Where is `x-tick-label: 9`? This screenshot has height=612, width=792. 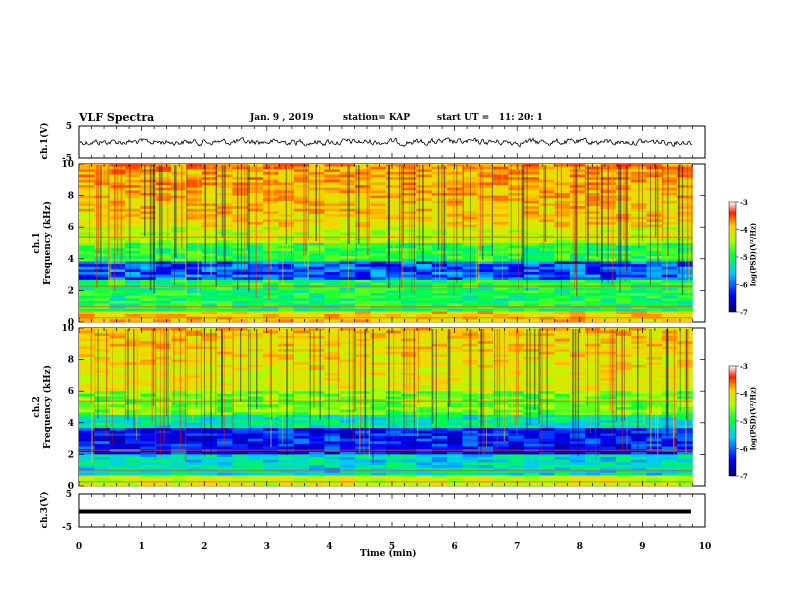
x-tick-label: 9 is located at coordinates (642, 547).